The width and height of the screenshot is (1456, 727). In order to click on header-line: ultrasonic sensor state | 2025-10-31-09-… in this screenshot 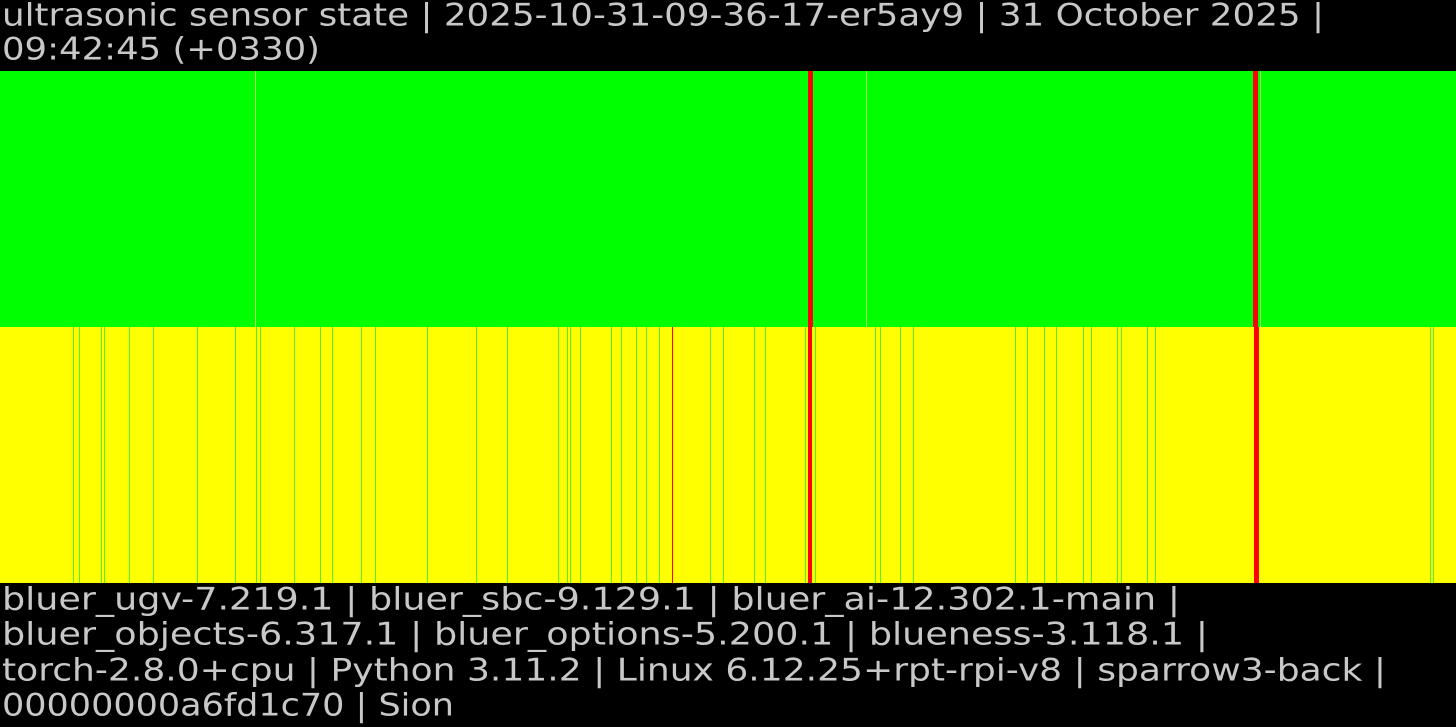, I will do `click(663, 17)`.